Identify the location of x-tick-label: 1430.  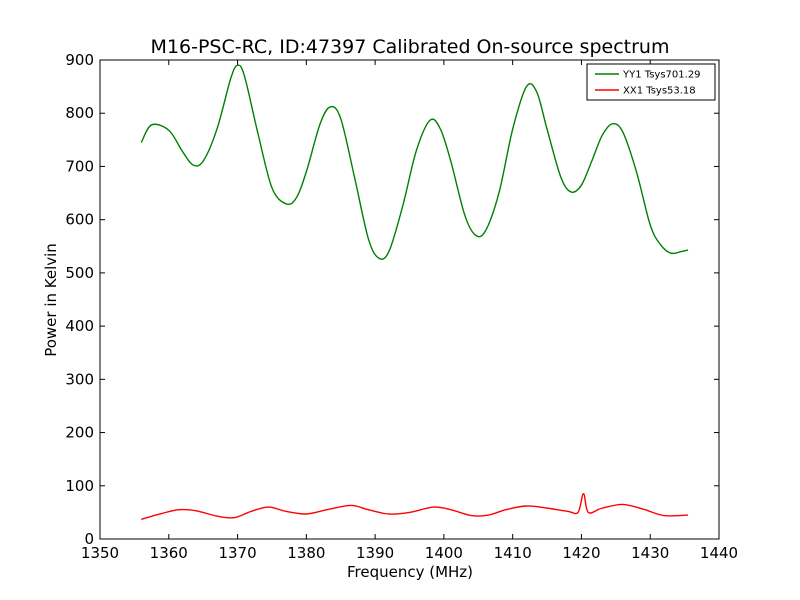
(650, 553).